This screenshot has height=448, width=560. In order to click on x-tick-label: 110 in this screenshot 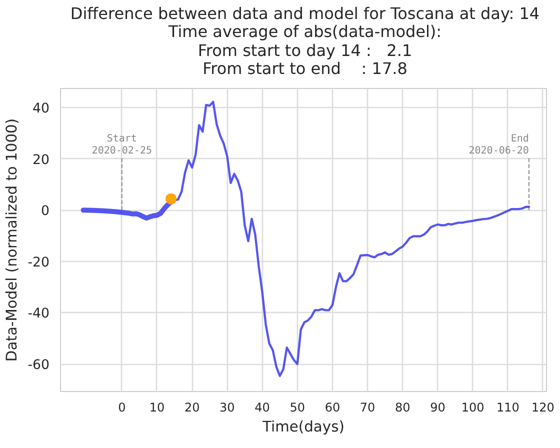, I will do `click(508, 407)`.